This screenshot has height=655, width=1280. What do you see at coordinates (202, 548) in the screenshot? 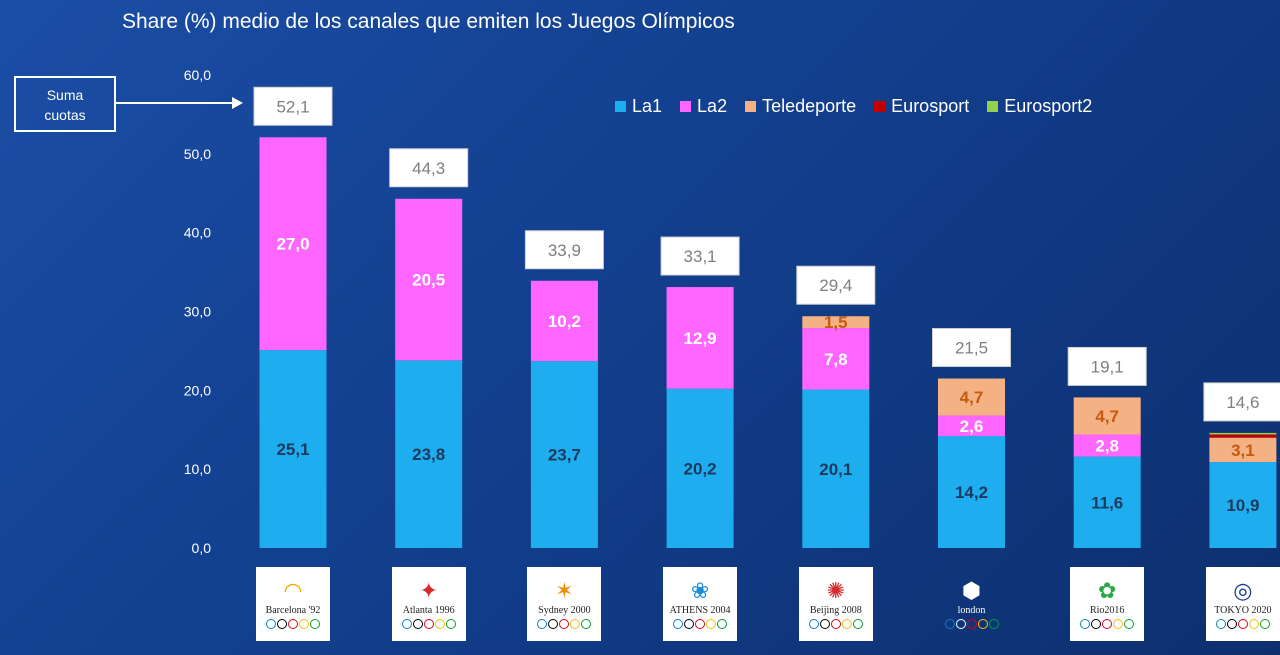
I see `y-tick-label: 0,0` at bounding box center [202, 548].